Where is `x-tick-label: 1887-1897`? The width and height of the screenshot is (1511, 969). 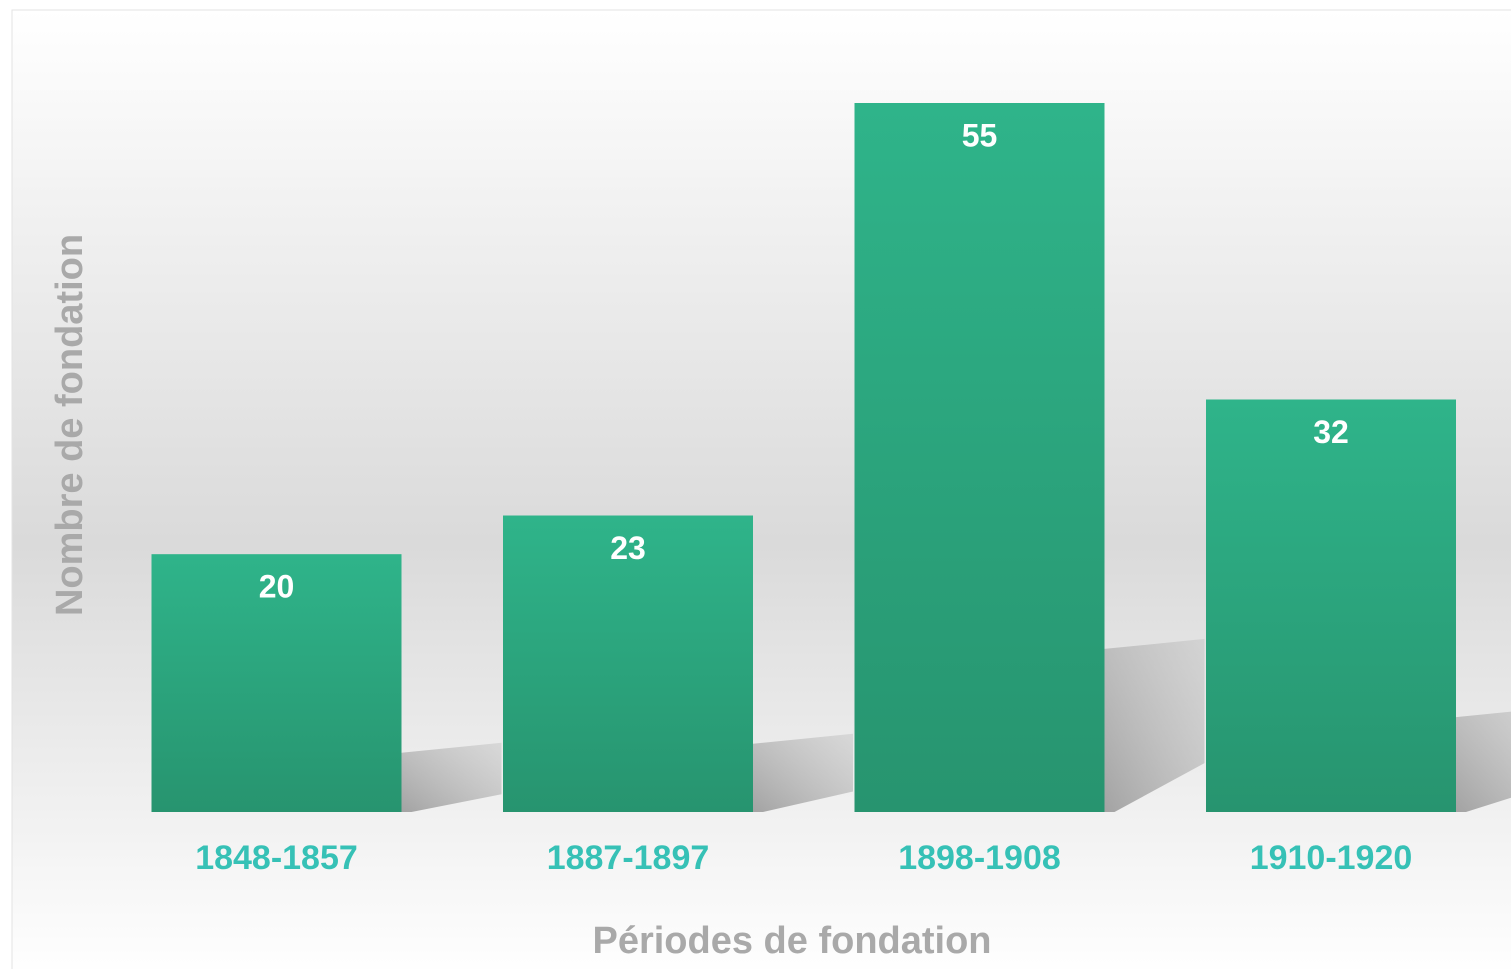 x-tick-label: 1887-1897 is located at coordinates (628, 858).